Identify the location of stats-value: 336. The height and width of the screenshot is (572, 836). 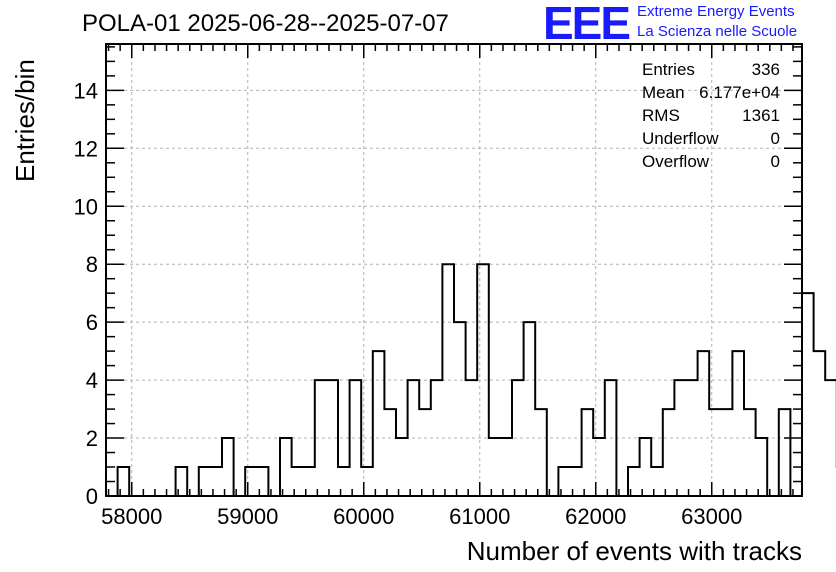
(765, 69).